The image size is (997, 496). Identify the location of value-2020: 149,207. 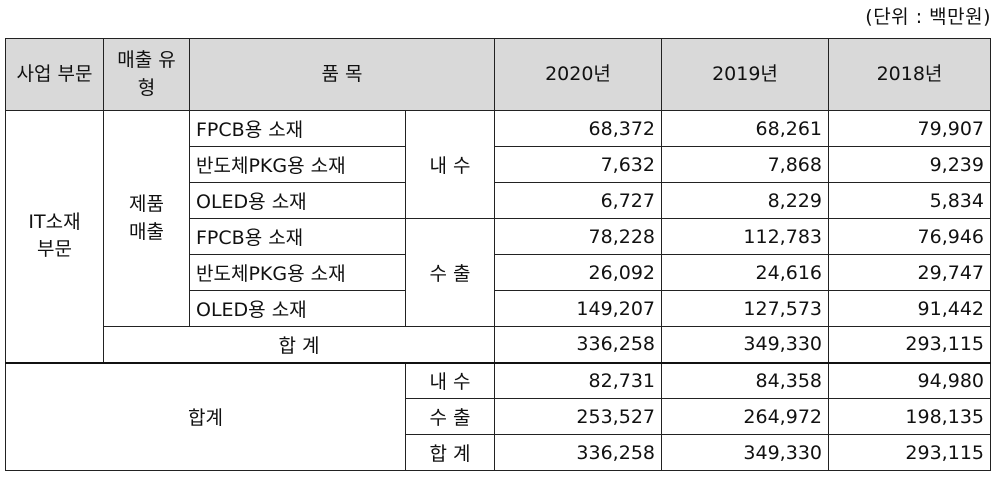
(578, 309).